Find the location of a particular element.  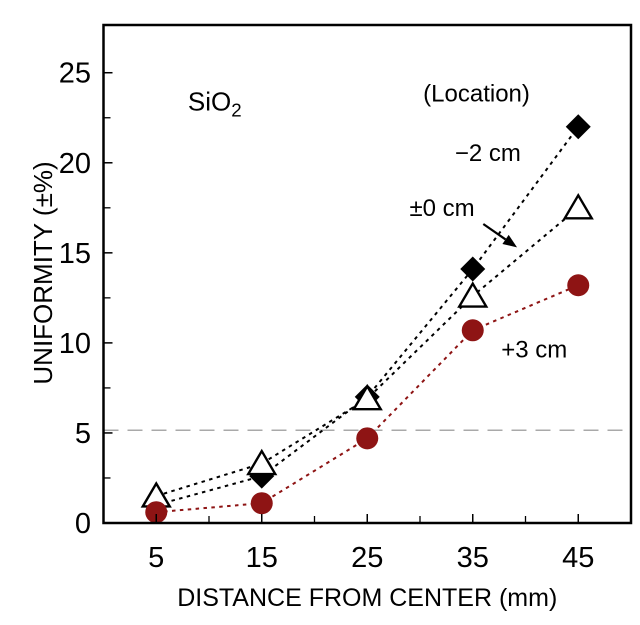

series-label-pm-0cm: ±0 cm is located at coordinates (441, 208).